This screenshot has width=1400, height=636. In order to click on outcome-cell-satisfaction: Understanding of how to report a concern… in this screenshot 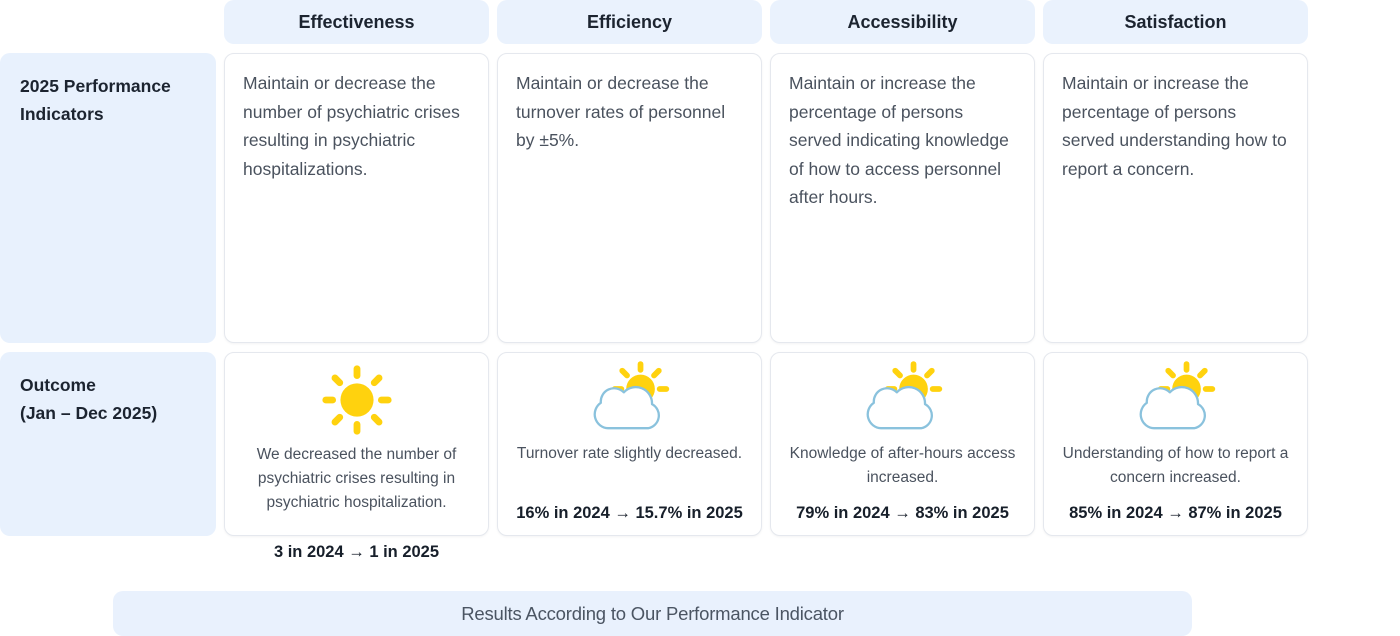, I will do `click(1175, 444)`.